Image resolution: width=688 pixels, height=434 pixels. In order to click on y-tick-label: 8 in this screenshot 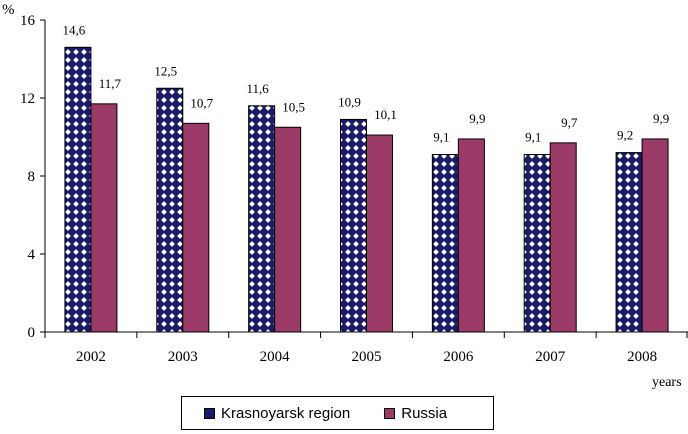, I will do `click(32, 177)`.